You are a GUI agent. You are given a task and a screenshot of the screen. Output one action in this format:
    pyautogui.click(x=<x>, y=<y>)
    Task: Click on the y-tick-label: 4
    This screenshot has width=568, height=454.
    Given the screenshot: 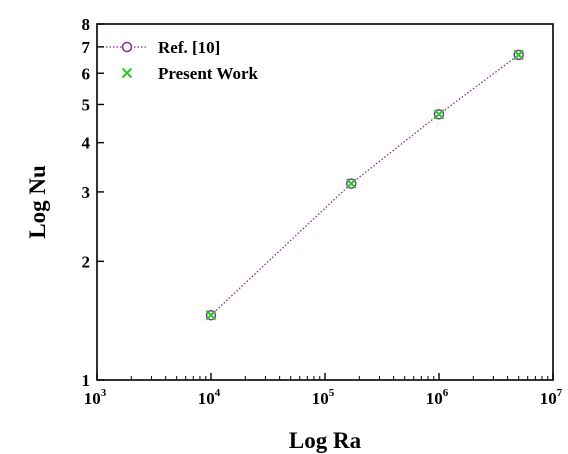 What is the action you would take?
    pyautogui.click(x=86, y=143)
    